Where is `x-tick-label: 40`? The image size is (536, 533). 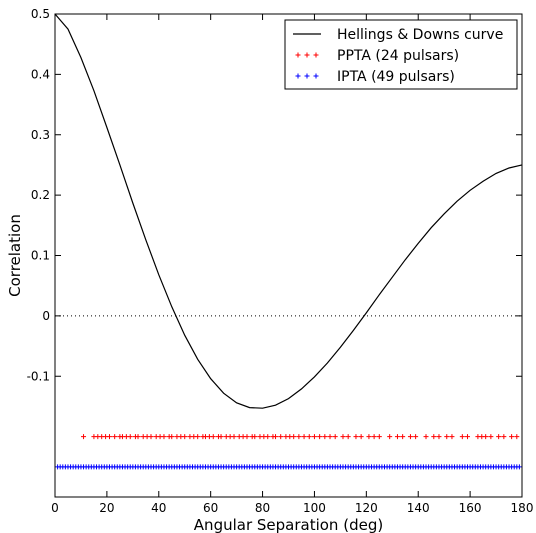 x-tick-label: 40 is located at coordinates (158, 508).